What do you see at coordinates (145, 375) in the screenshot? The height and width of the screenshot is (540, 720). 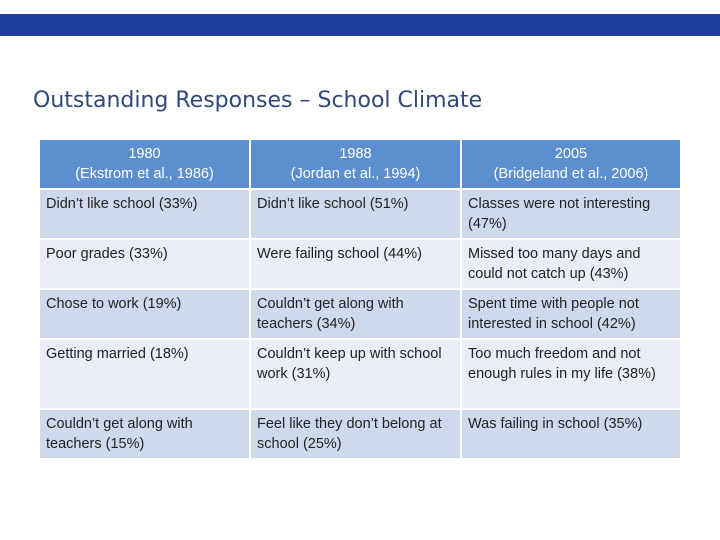 I see `table-cell: Getting married (18%)` at bounding box center [145, 375].